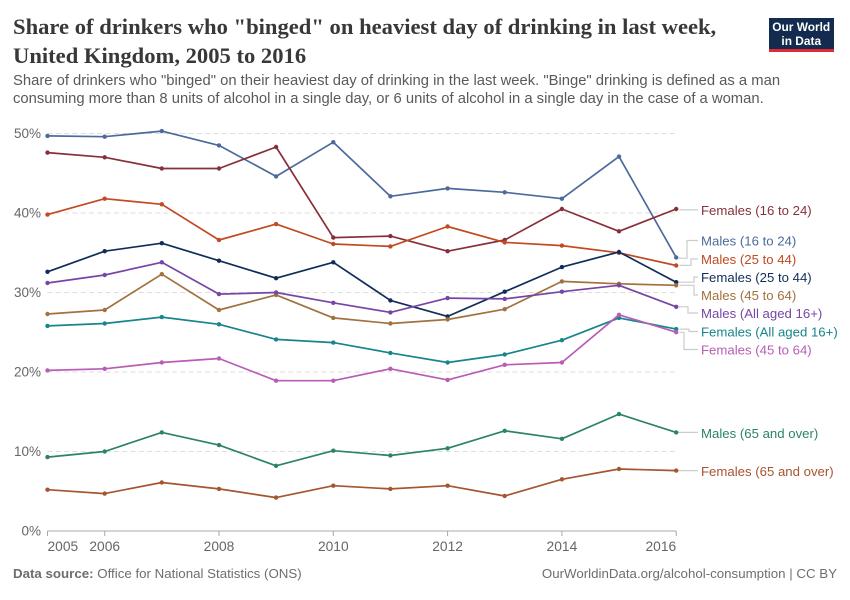 The height and width of the screenshot is (600, 850). I want to click on svg-text: 0%, so click(31, 531).